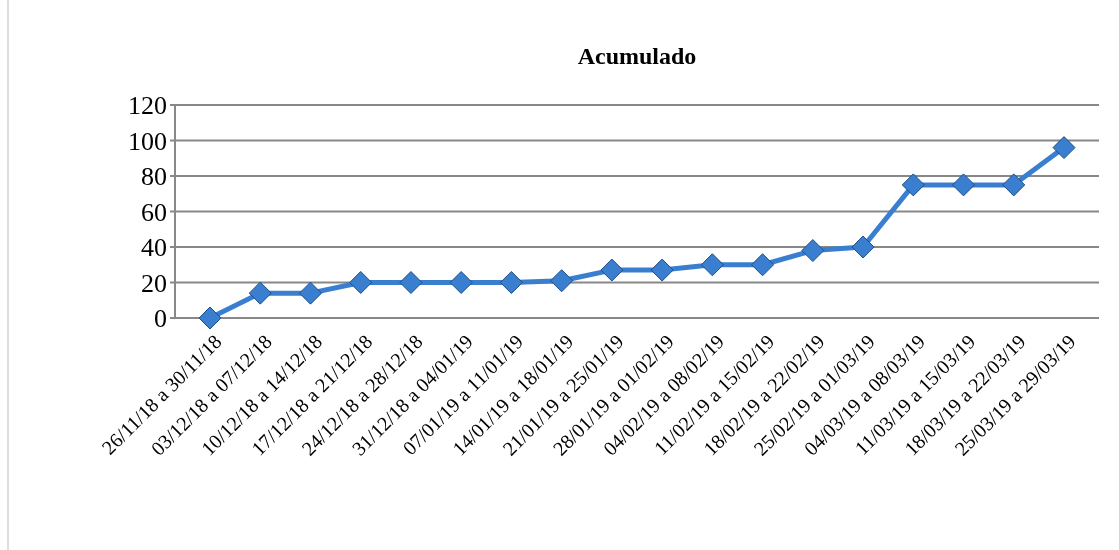 The width and height of the screenshot is (1119, 550). Describe the element at coordinates (154, 248) in the screenshot. I see `y-tick-label: 40` at that location.